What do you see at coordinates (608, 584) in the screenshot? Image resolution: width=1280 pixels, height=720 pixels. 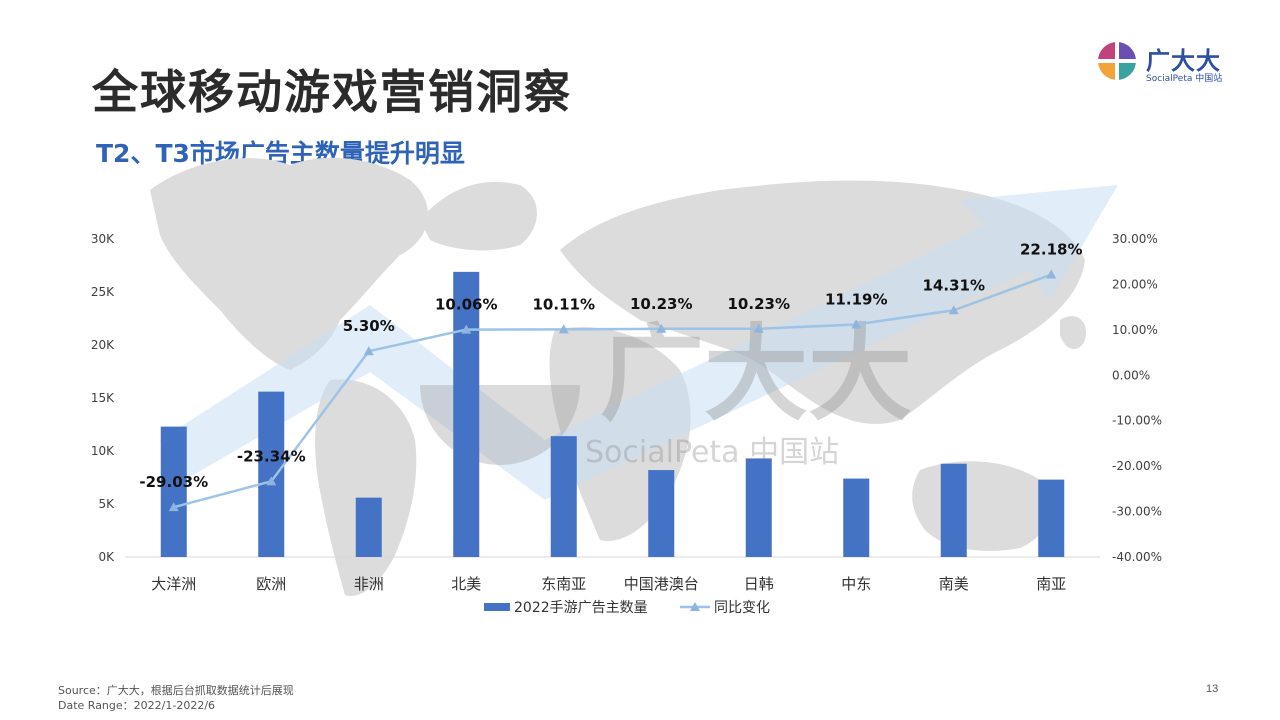 I see `x-axis-labels: 大洋洲 欧洲 非洲 北美 东南亚 中国港澳台 日韩 中东 南美 南亚` at bounding box center [608, 584].